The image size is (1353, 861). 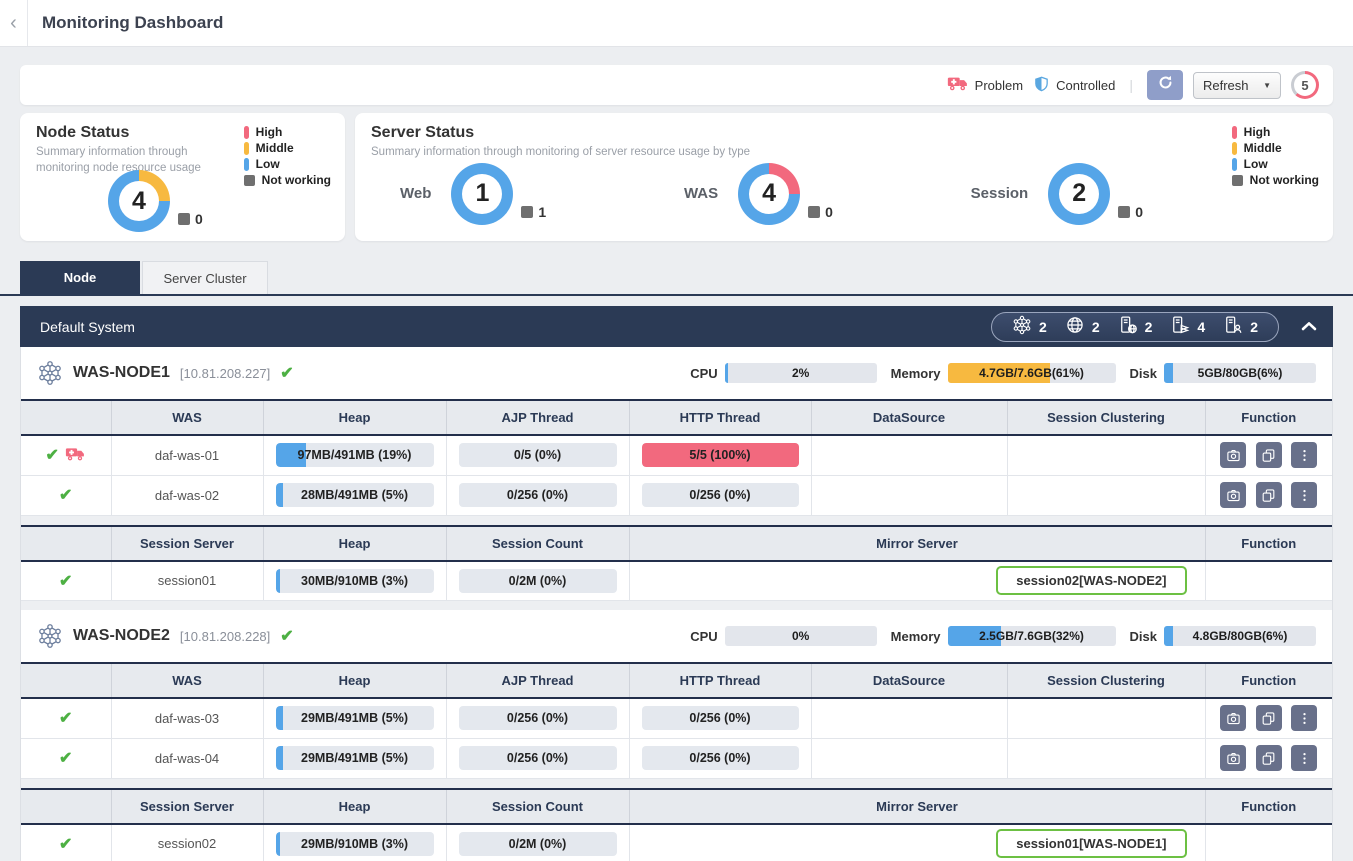 I want to click on legend-high-marker, so click(x=246, y=132).